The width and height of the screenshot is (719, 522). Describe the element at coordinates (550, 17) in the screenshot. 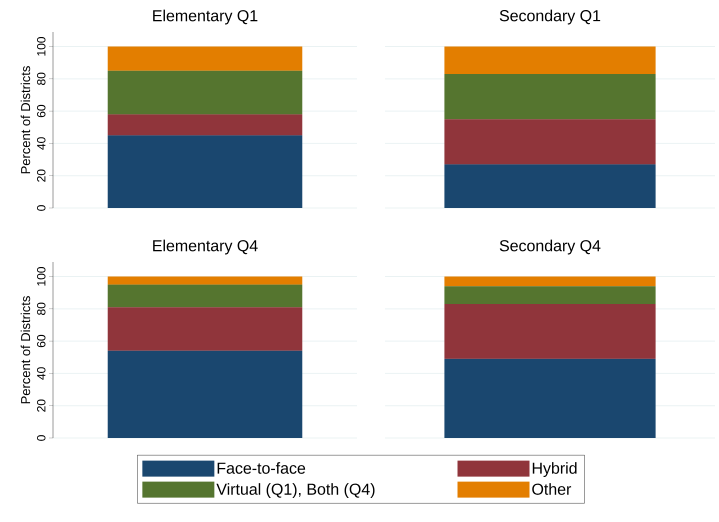

I see `chart-title: Secondary Q1` at that location.